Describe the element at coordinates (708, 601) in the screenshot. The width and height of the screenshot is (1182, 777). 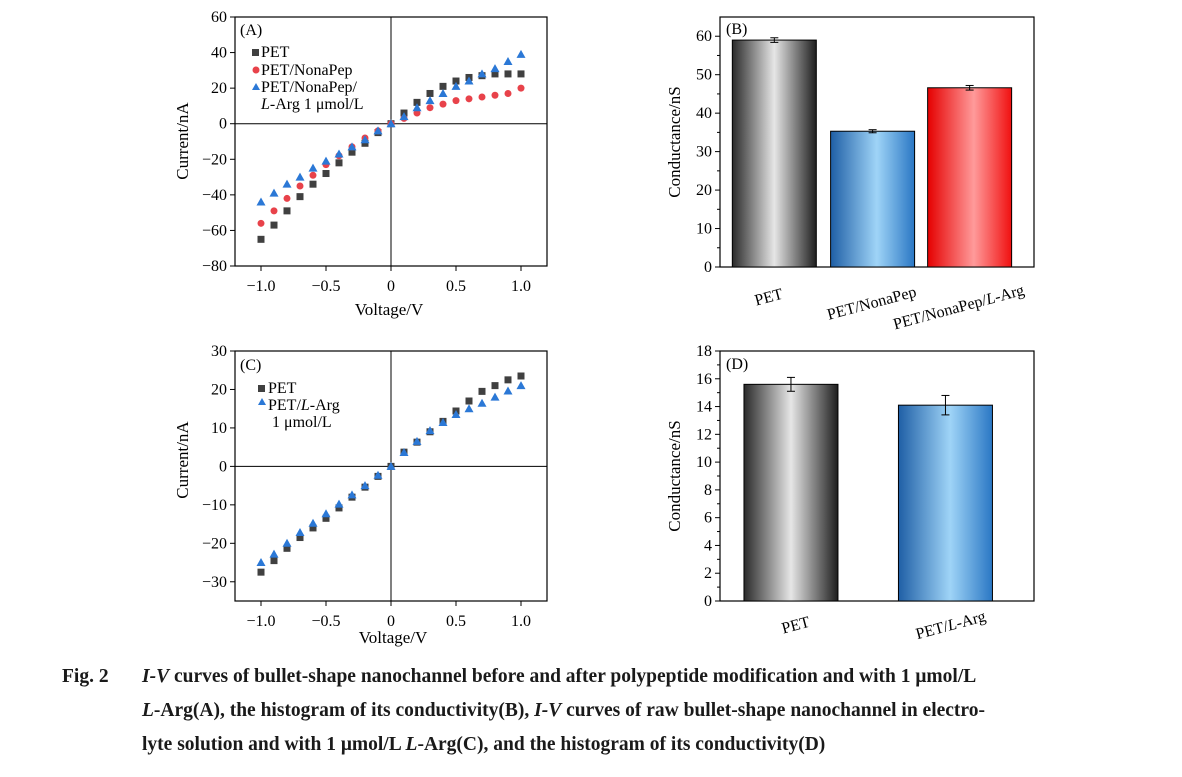
I see `y-tick-label: 0` at that location.